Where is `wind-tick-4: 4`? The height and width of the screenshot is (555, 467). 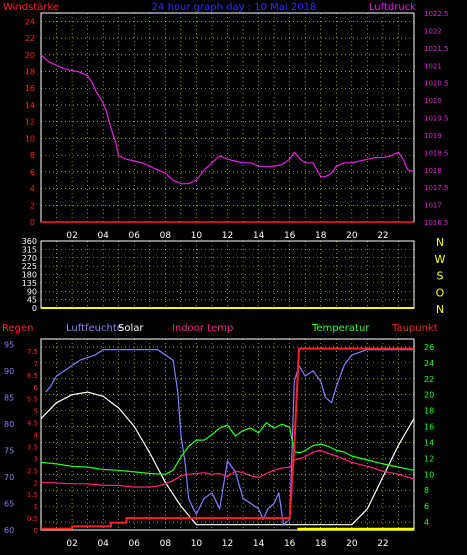 wind-tick-4: 4 is located at coordinates (32, 189).